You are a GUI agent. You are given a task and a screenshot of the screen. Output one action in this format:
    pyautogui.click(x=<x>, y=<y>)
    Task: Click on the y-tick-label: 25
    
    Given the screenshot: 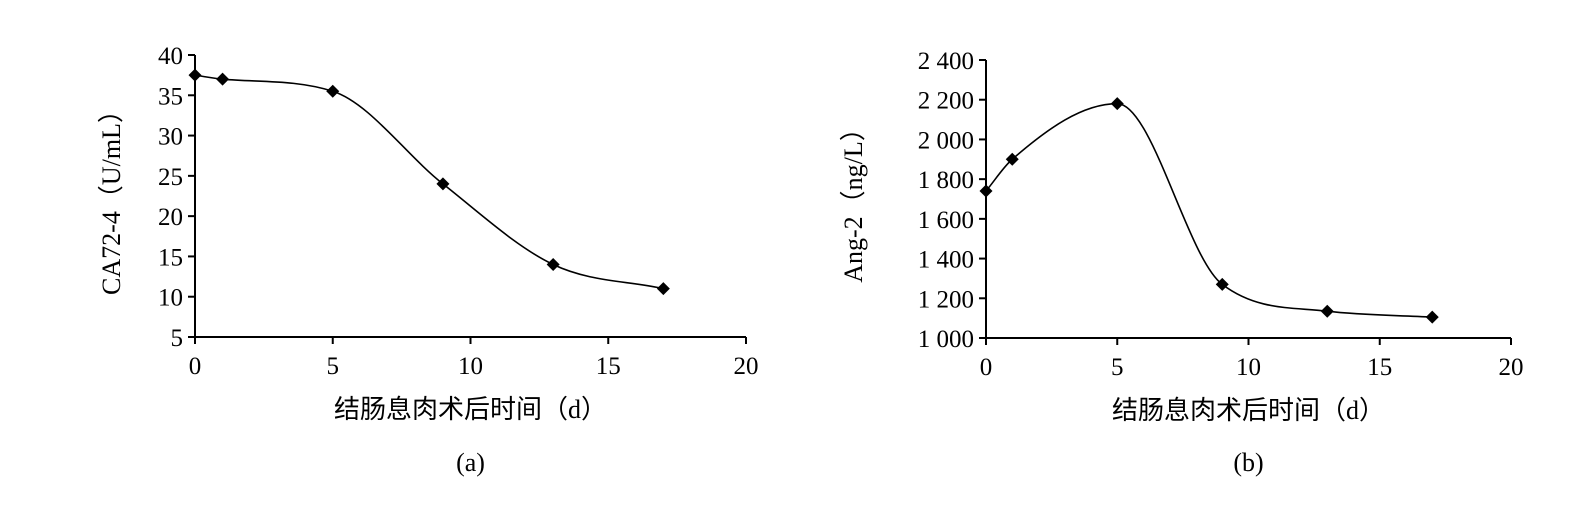 What is the action you would take?
    pyautogui.click(x=170, y=177)
    